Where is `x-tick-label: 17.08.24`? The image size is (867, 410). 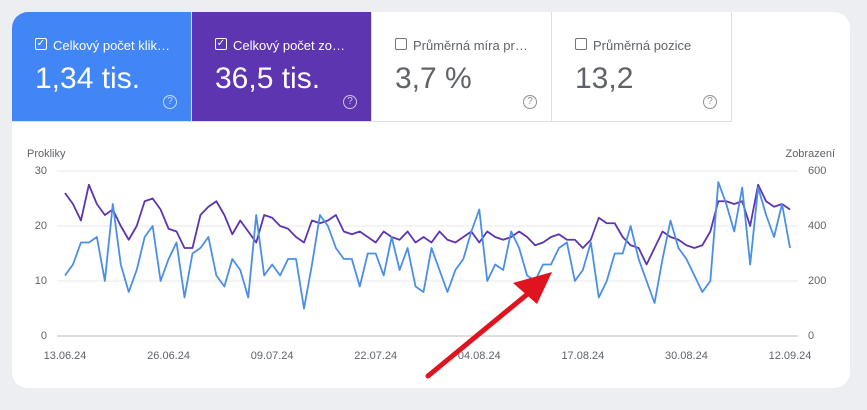
x-tick-label: 17.08.24 is located at coordinates (582, 356).